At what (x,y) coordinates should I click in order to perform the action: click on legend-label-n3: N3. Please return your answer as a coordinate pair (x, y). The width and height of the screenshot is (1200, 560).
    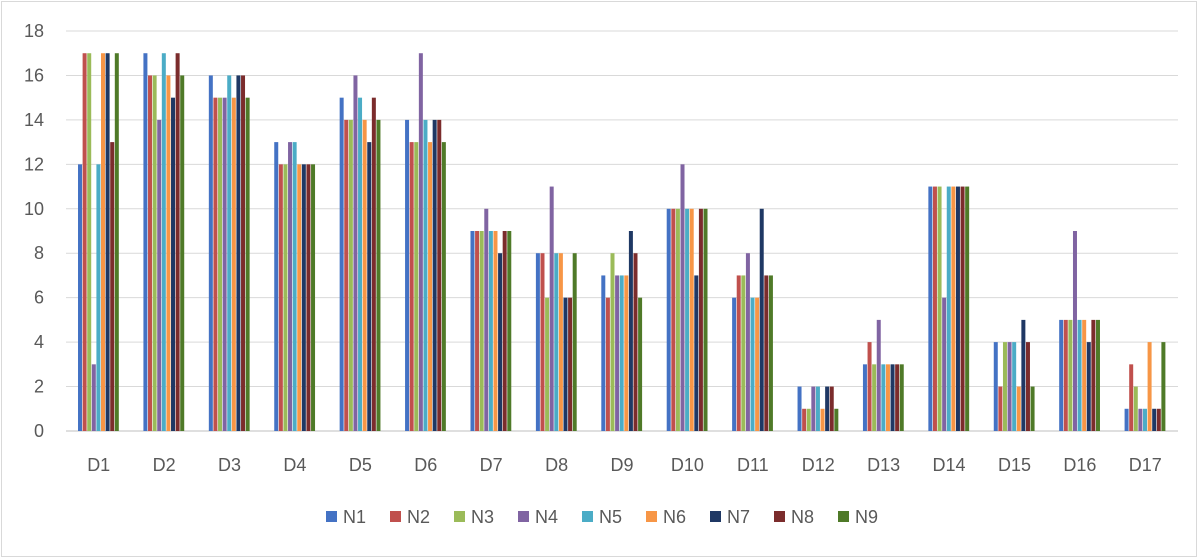
    Looking at the image, I should click on (482, 517).